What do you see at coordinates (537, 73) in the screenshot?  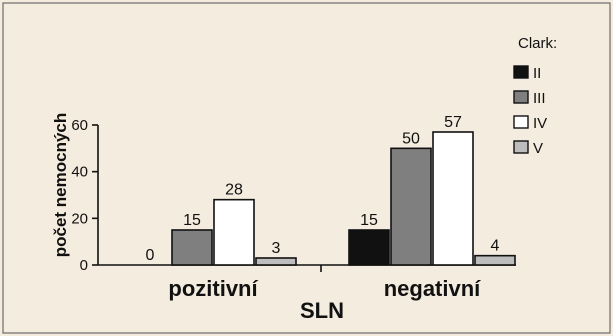 I see `legend-label: II` at bounding box center [537, 73].